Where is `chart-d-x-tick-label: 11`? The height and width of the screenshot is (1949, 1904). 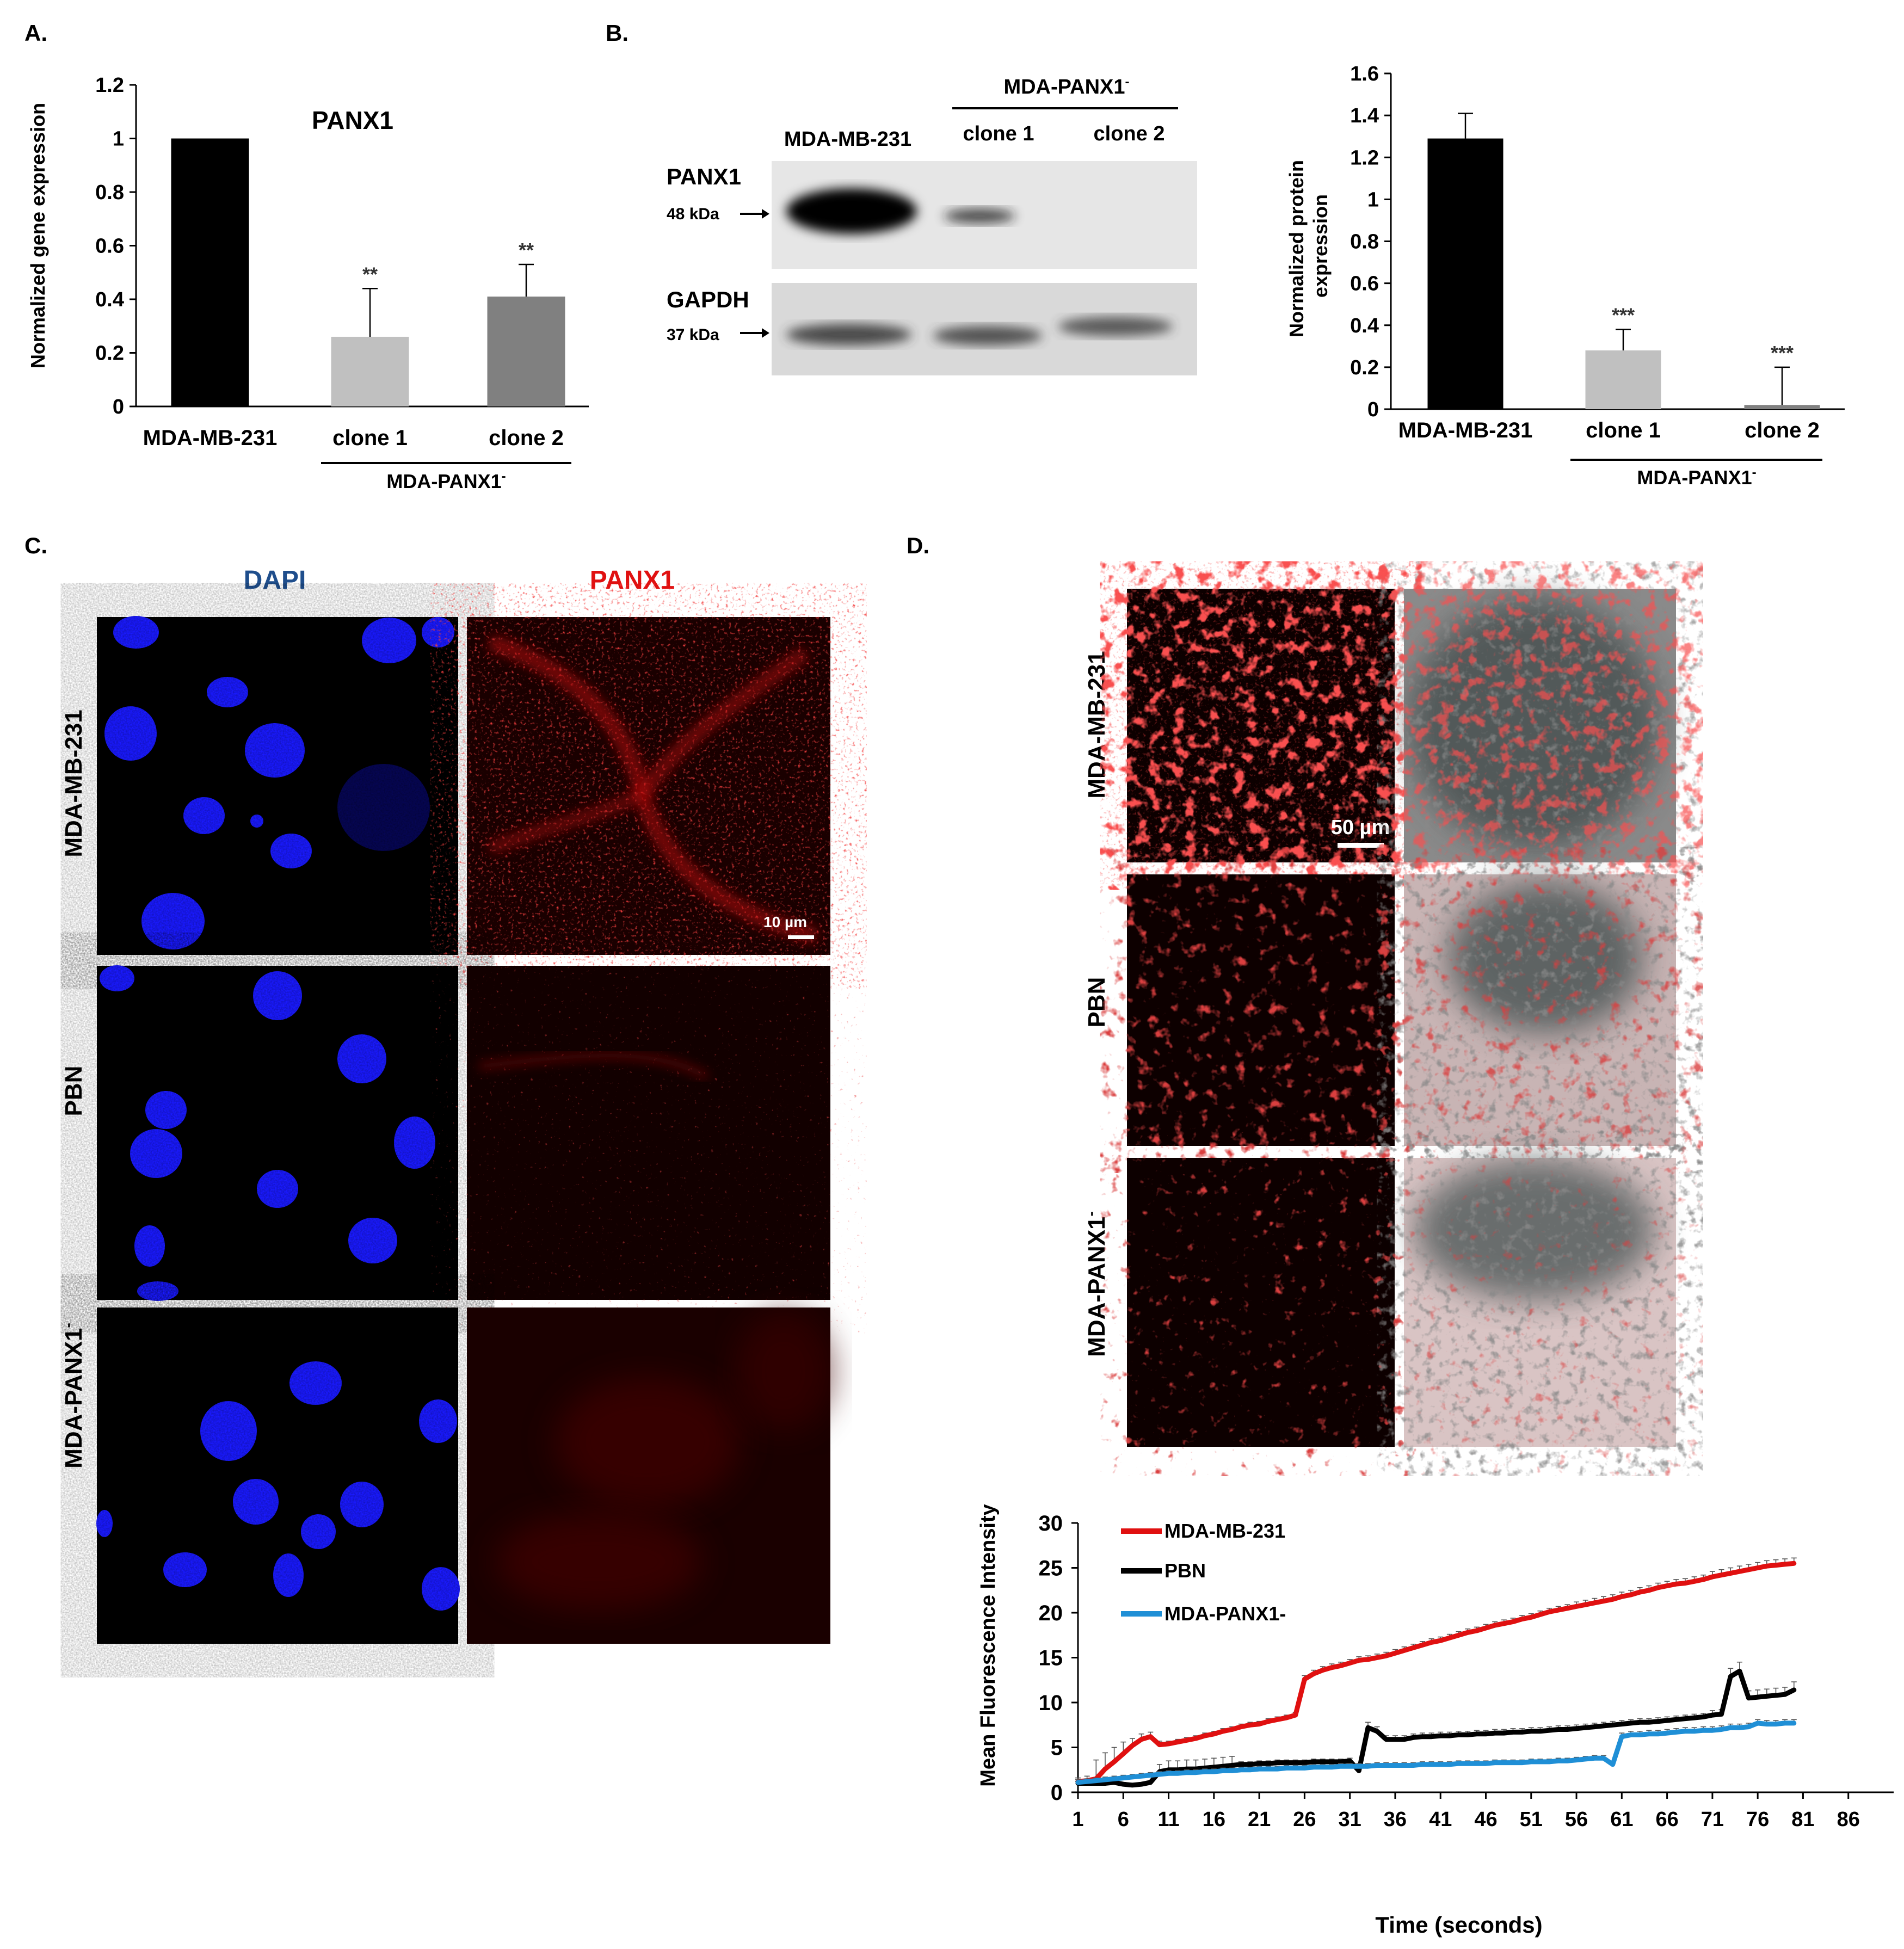
chart-d-x-tick-label: 11 is located at coordinates (1168, 1820).